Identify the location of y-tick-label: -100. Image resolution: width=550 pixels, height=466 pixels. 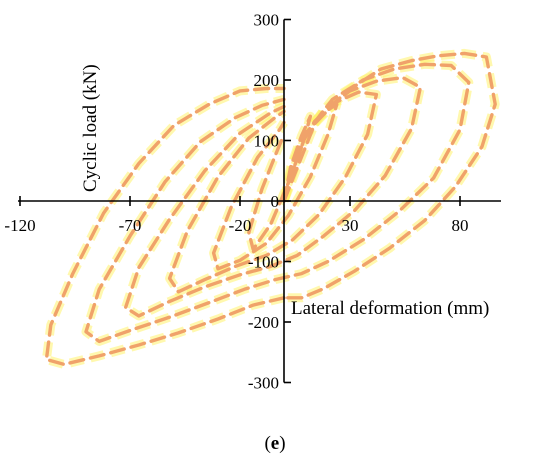
(263, 262).